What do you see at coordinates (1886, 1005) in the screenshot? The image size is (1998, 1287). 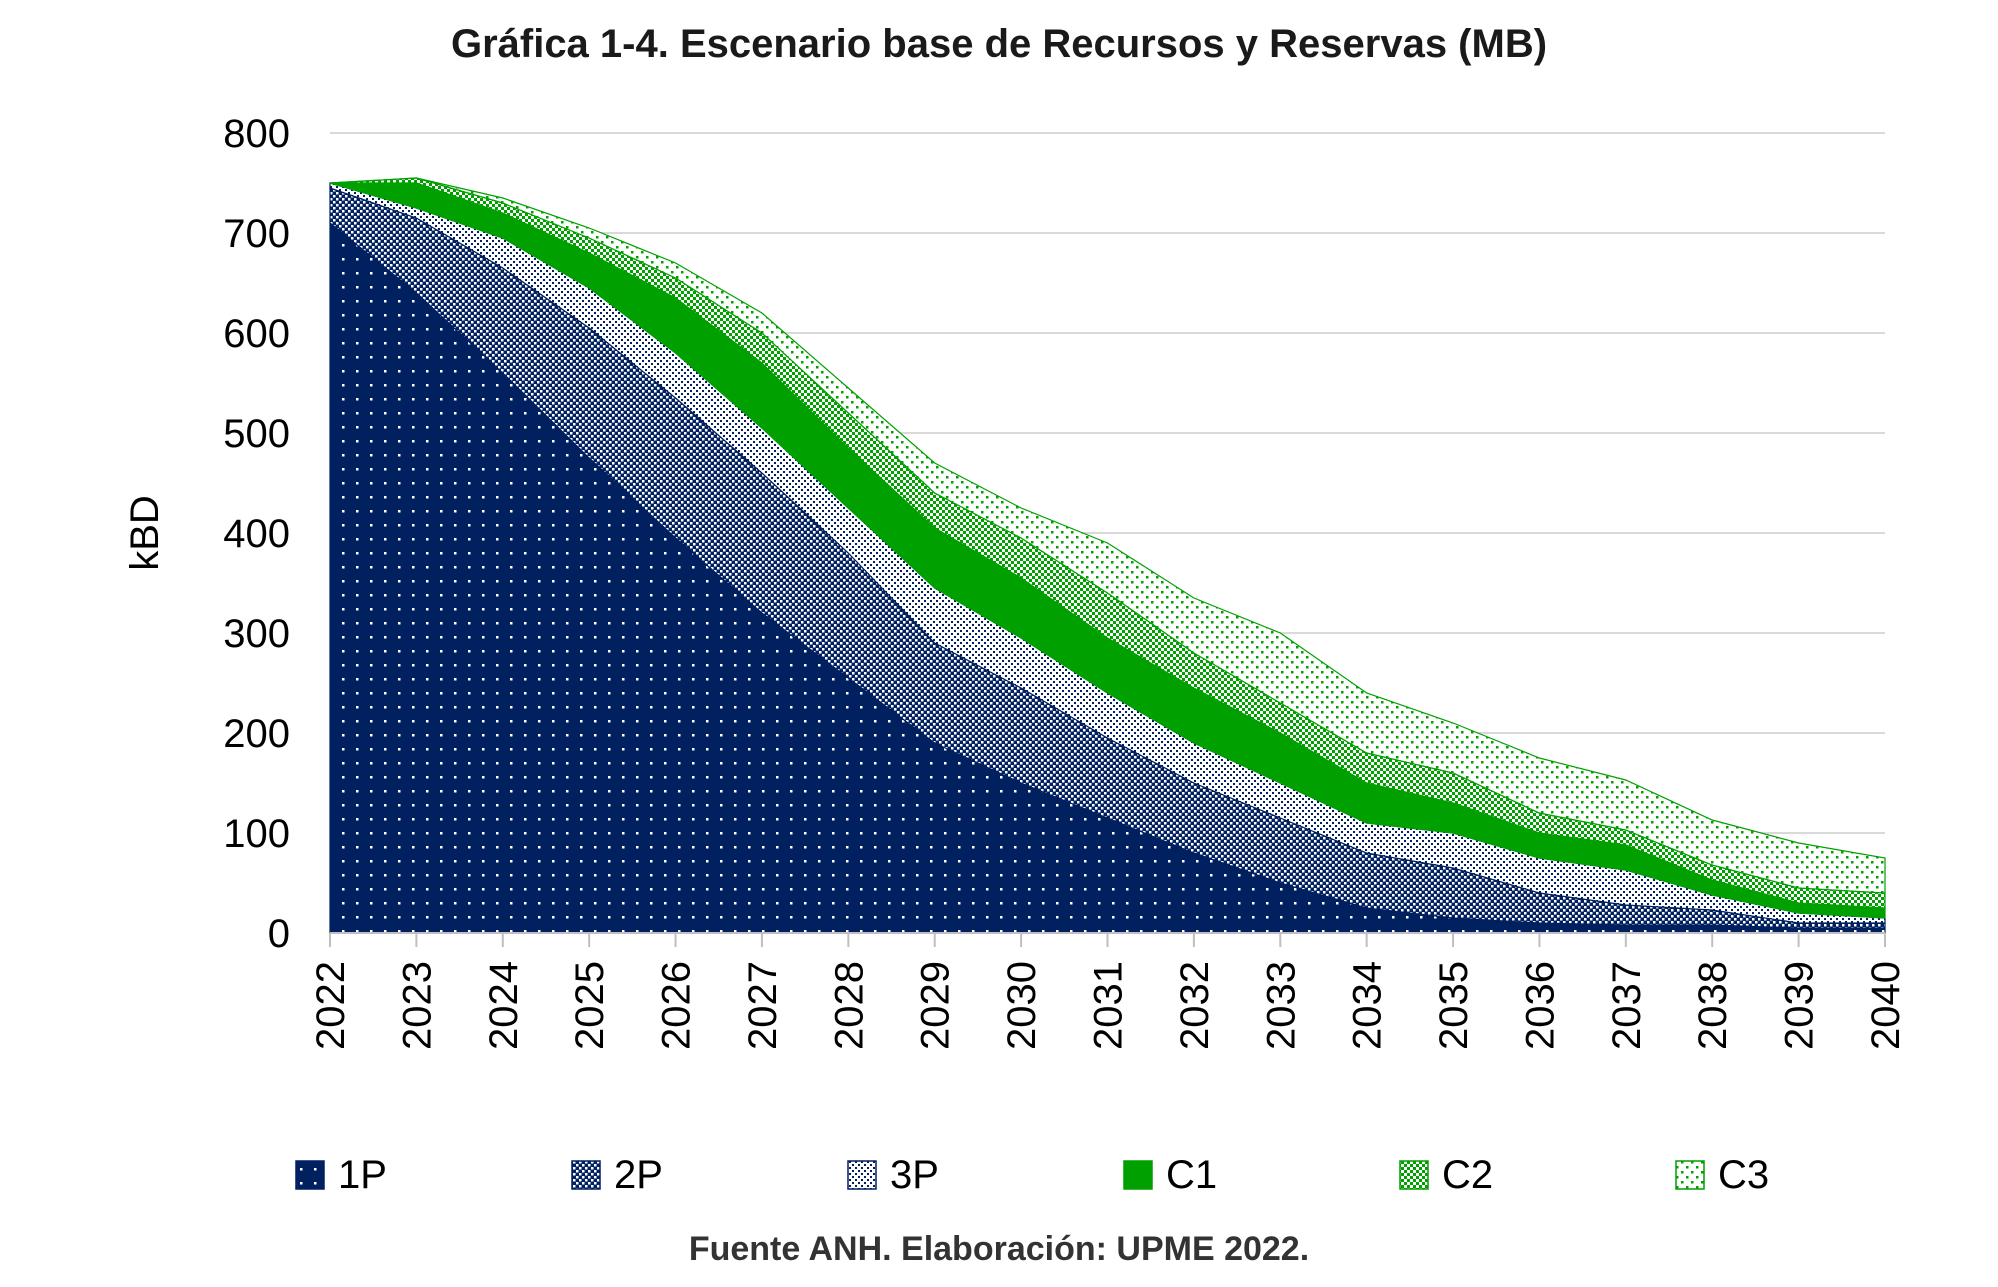 I see `x-tick-label: 2040` at bounding box center [1886, 1005].